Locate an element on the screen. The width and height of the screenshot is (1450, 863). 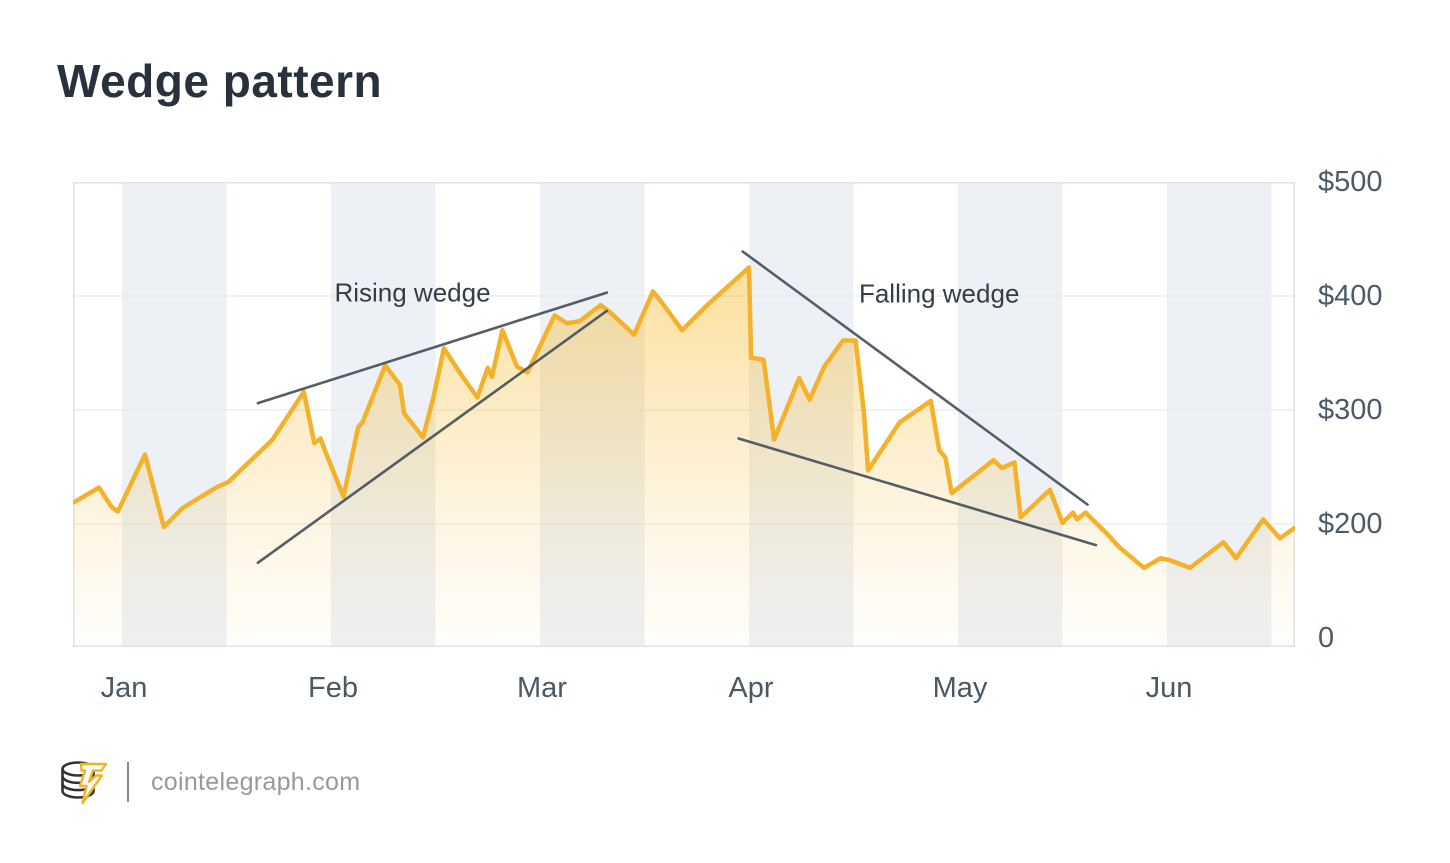
rising-wedge-upper-trendline is located at coordinates (432, 348).